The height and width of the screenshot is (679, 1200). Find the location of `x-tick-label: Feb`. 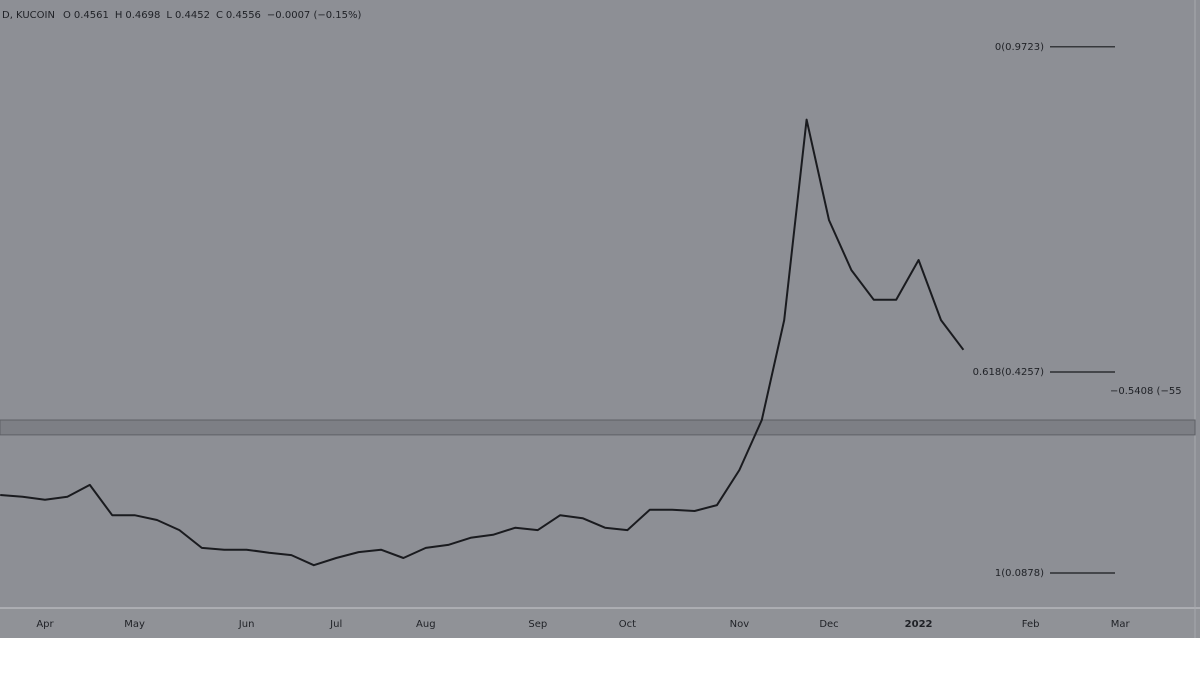

x-tick-label: Feb is located at coordinates (1031, 624).